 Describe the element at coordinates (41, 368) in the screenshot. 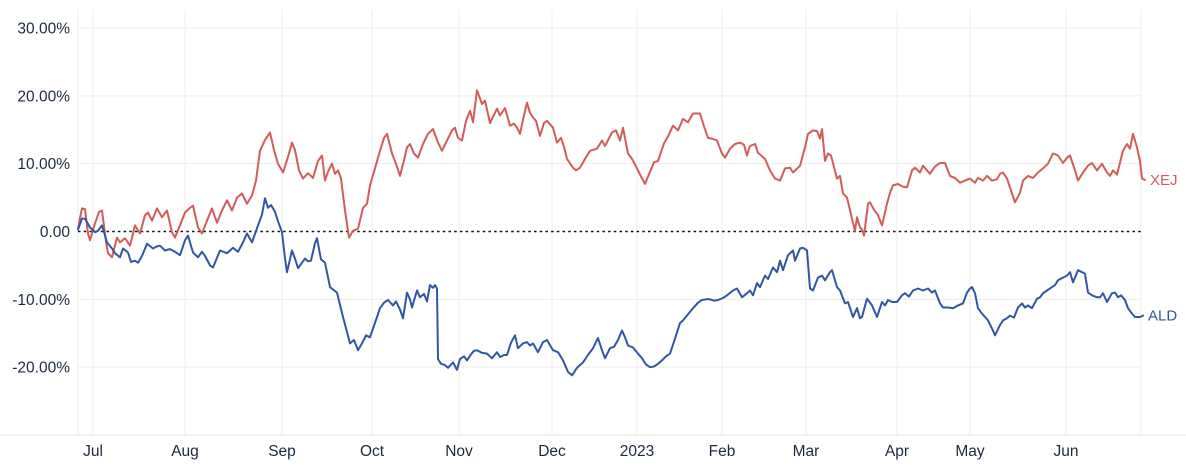

I see `y-axis-tick-label: -20.00%` at that location.